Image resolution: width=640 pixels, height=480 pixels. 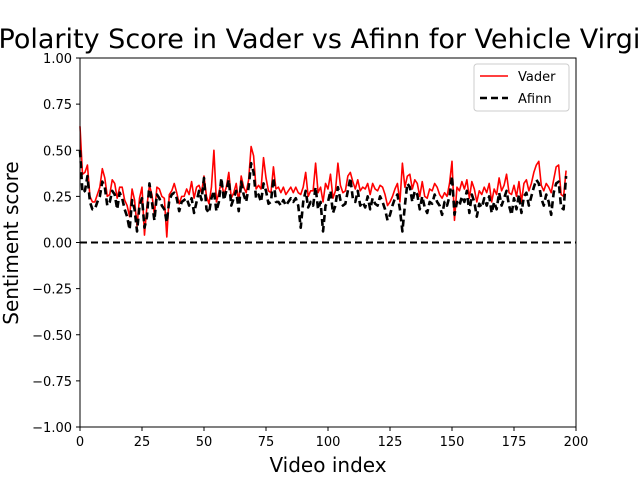 I want to click on x-axis-label: Video index, so click(x=327, y=465).